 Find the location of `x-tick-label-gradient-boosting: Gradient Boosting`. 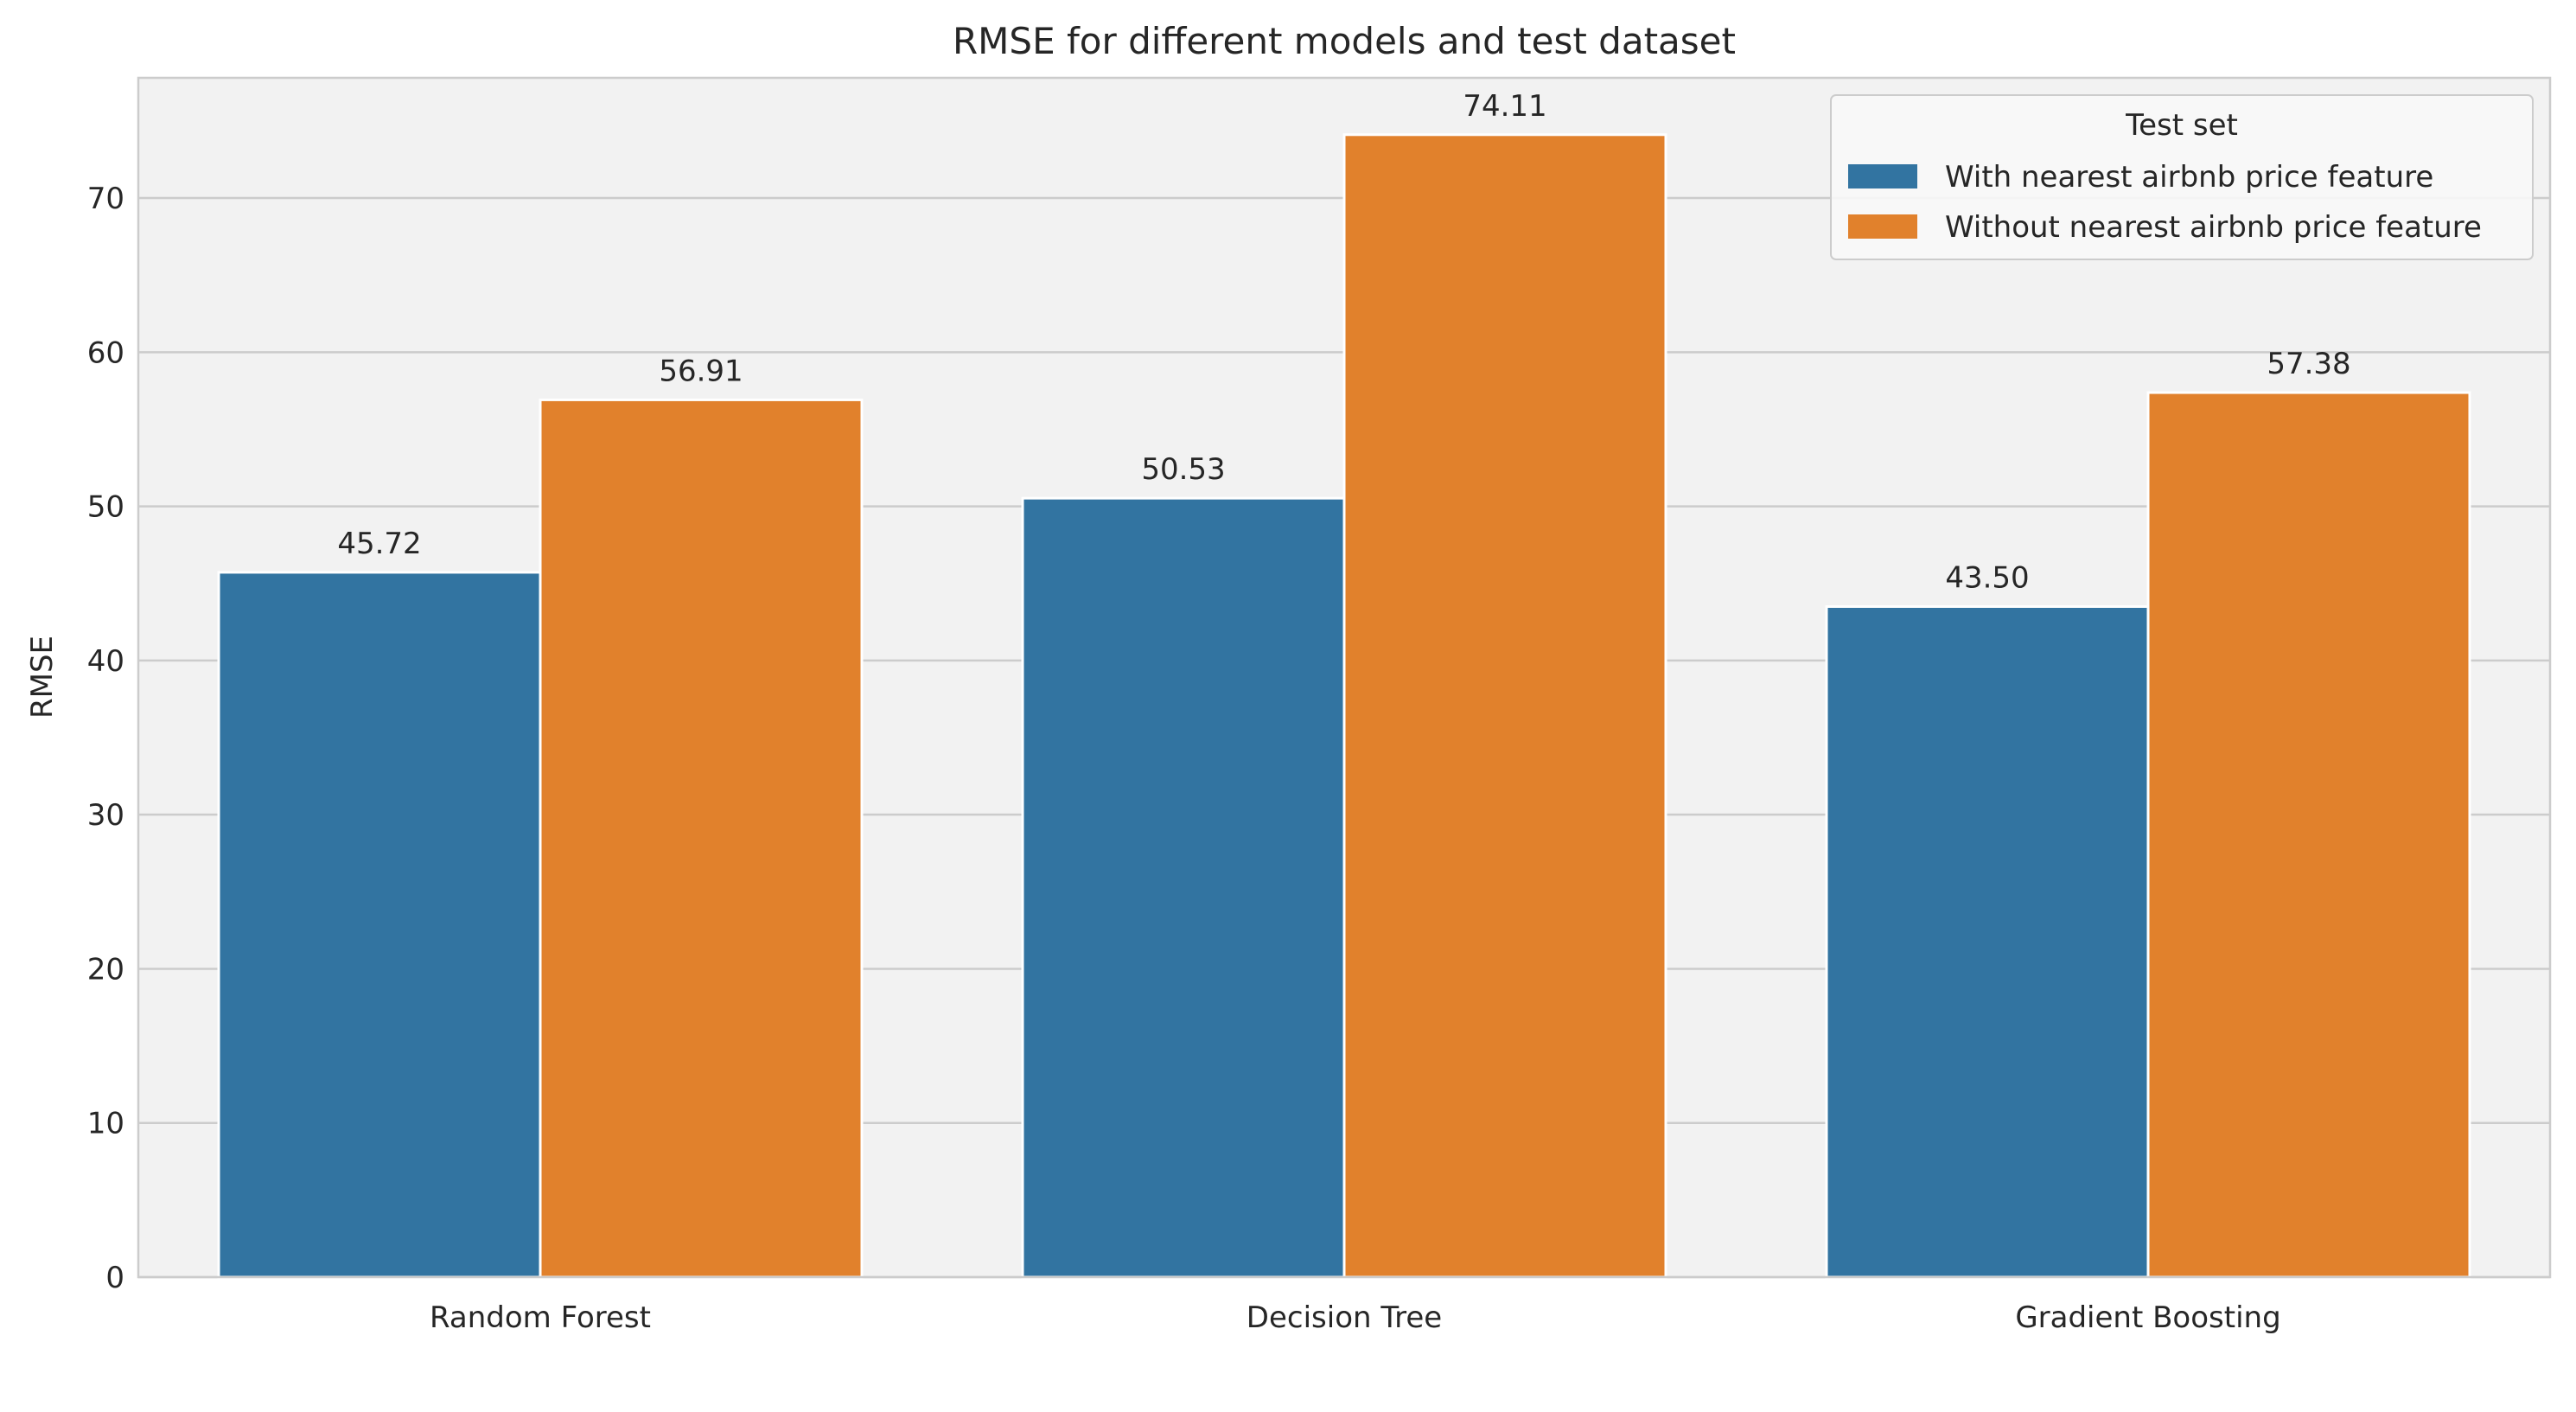

x-tick-label-gradient-boosting: Gradient Boosting is located at coordinates (2147, 1317).